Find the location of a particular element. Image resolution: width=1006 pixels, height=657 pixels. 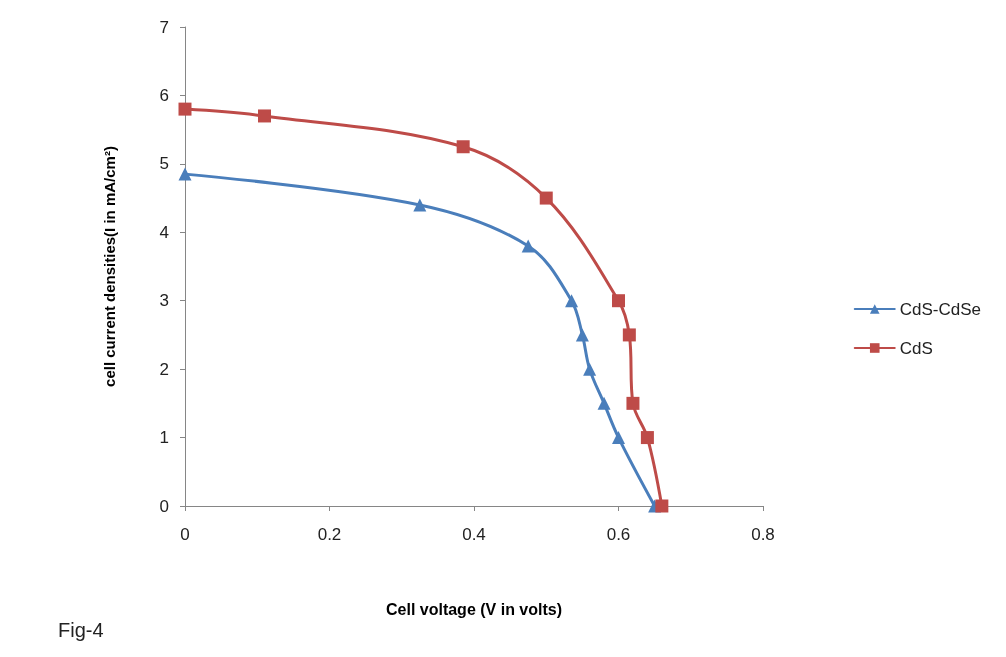

y-tick-label: 2 is located at coordinates (164, 369).